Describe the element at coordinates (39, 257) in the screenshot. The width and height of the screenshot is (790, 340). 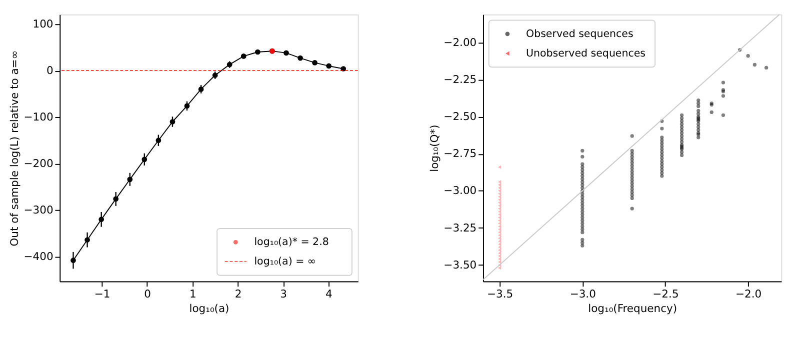
I see `y-tick-label: −400` at that location.